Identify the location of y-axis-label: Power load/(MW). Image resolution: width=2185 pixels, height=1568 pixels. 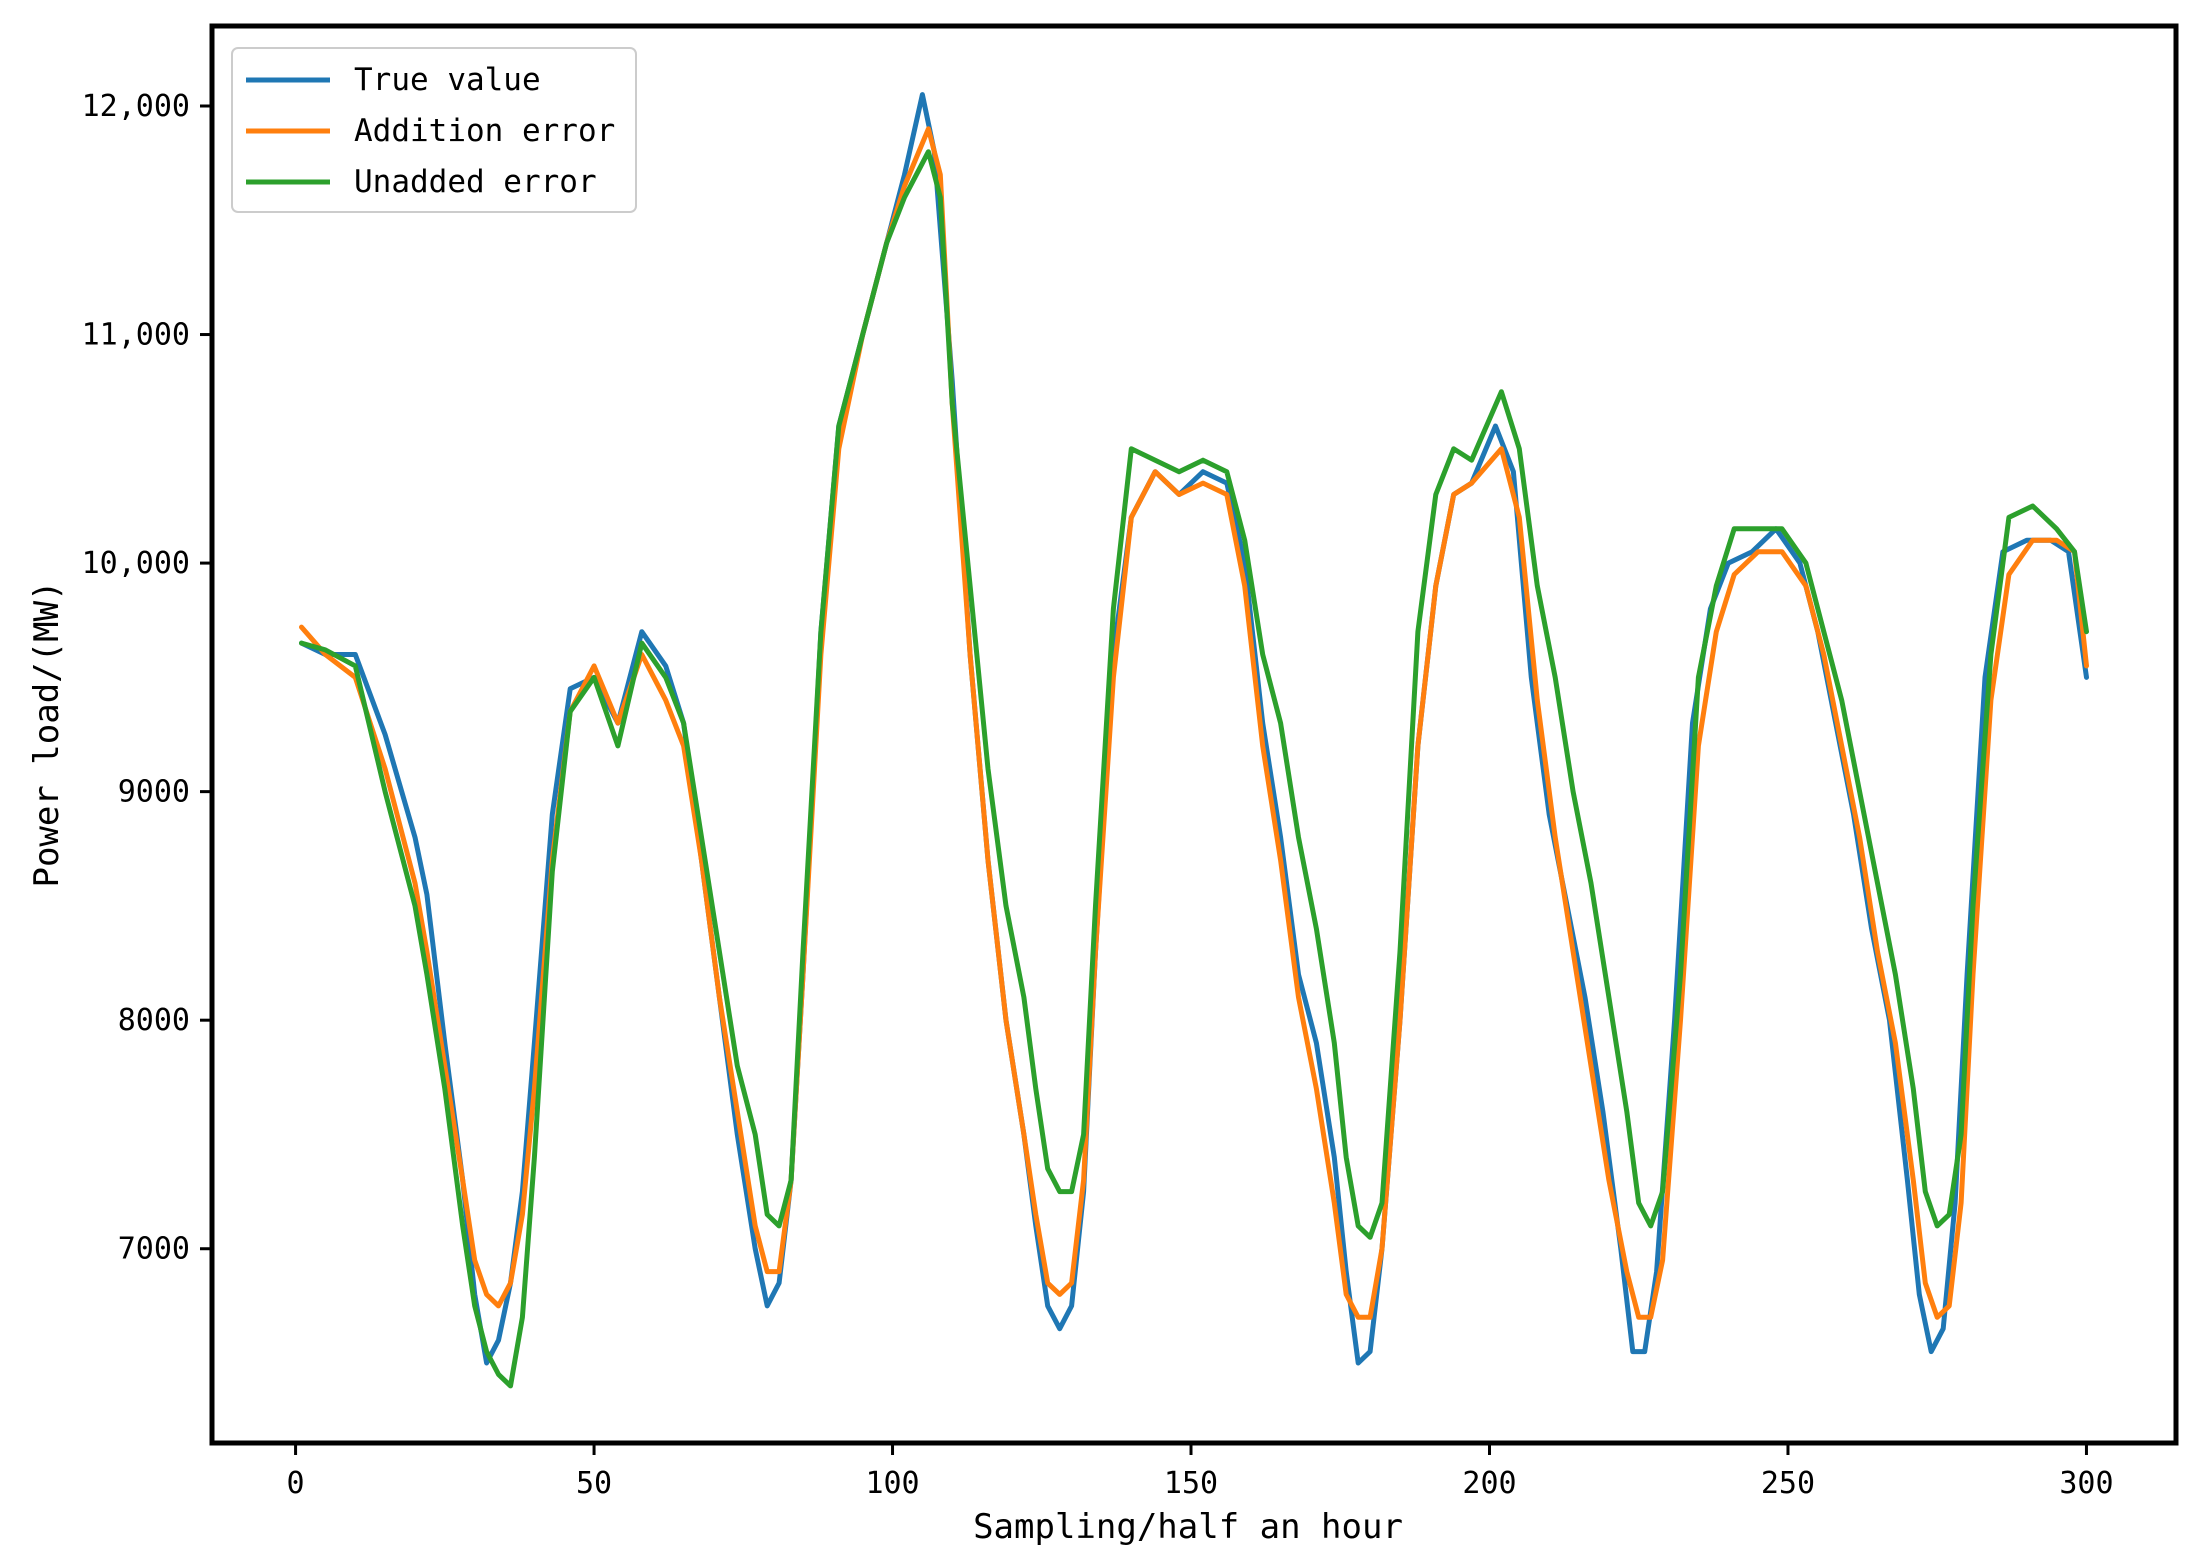
(47, 733).